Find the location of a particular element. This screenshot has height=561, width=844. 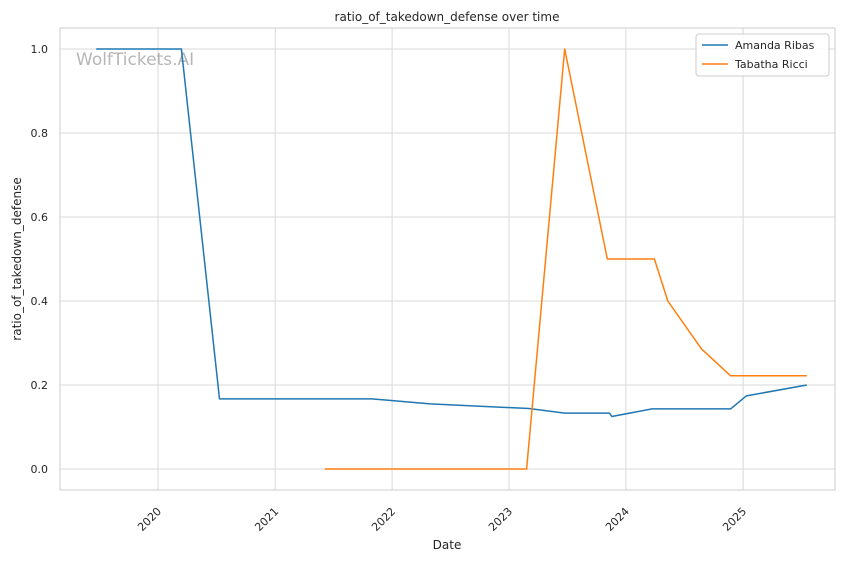

y-tick-label: 0.2 is located at coordinates (40, 385).